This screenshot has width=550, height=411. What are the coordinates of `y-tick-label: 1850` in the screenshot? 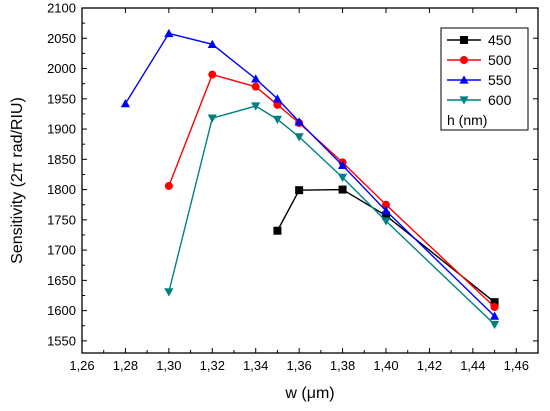 It's located at (61, 159).